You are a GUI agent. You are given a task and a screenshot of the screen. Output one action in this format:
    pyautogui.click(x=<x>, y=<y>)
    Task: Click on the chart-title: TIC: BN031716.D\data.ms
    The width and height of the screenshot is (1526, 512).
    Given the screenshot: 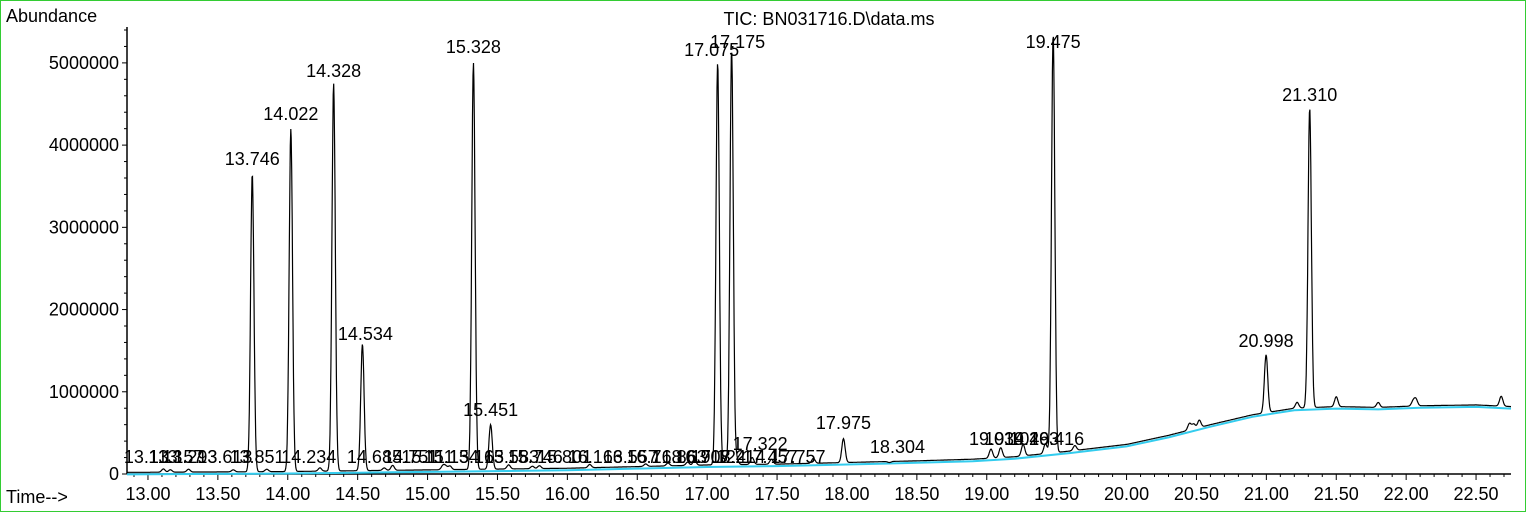 What is the action you would take?
    pyautogui.click(x=828, y=19)
    